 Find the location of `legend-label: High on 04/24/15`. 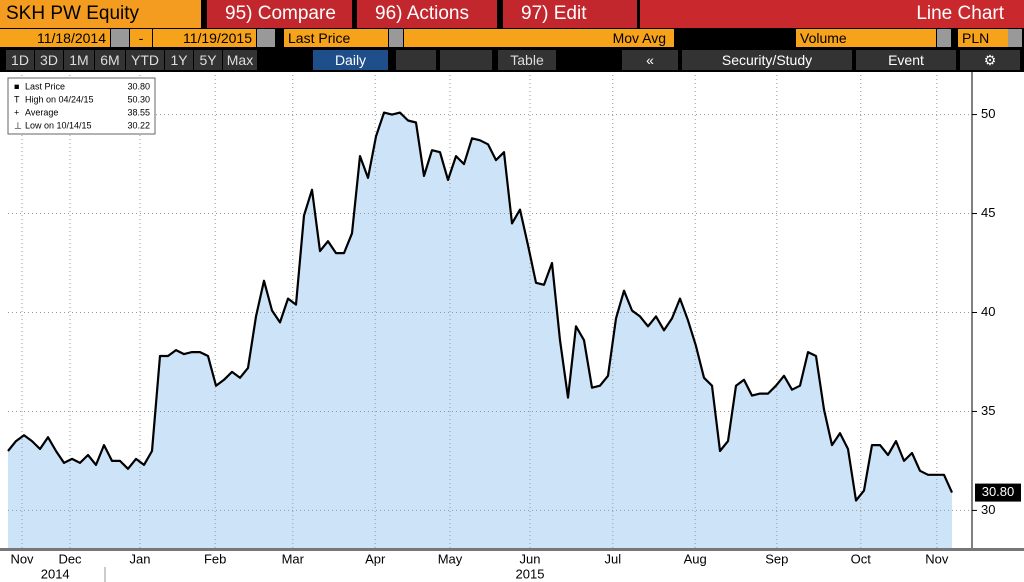

legend-label: High on 04/24/15 is located at coordinates (59, 99).